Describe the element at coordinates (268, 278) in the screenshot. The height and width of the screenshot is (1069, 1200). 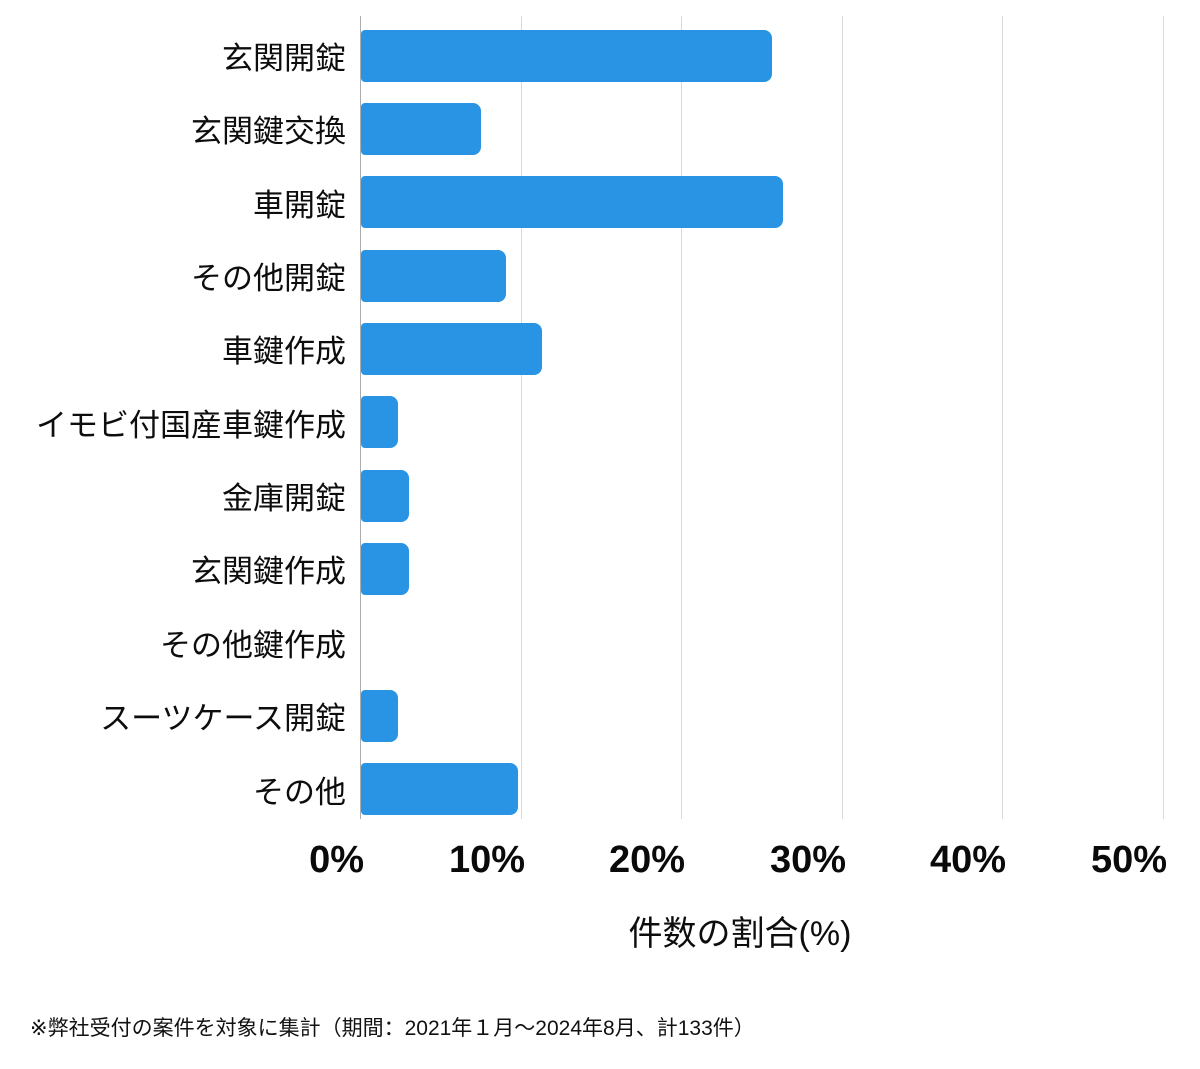
I see `category-label: その他開錠` at that location.